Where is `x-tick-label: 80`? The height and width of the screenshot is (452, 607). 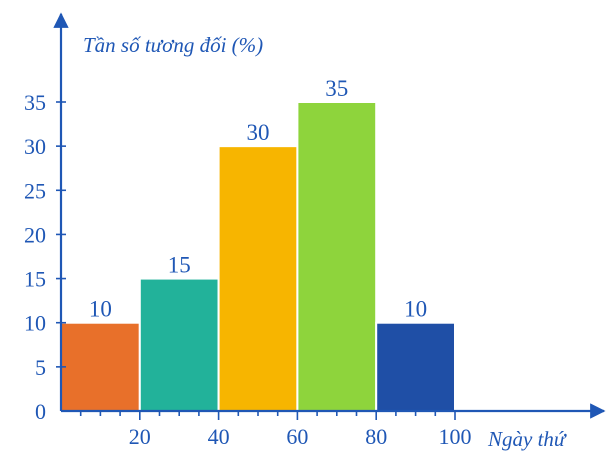 x-tick-label: 80 is located at coordinates (376, 436).